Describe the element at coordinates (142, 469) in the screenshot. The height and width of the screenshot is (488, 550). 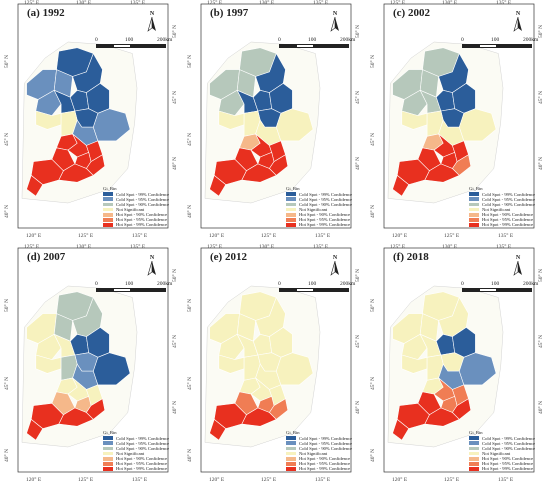
I see `legend-label: Hot Spot - 99% Confidence` at that location.